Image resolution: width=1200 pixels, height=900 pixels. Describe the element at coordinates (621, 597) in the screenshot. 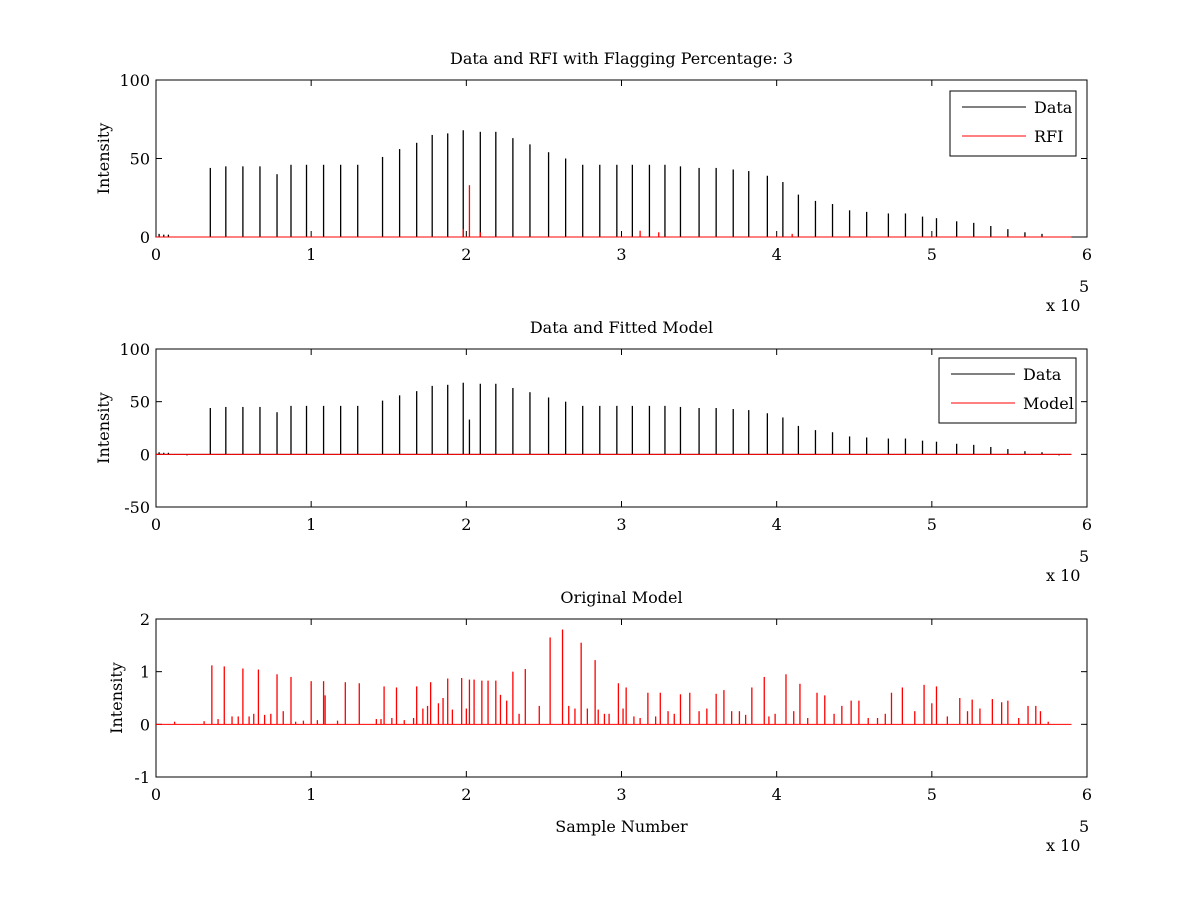

I see `chart-title: Original Model` at that location.